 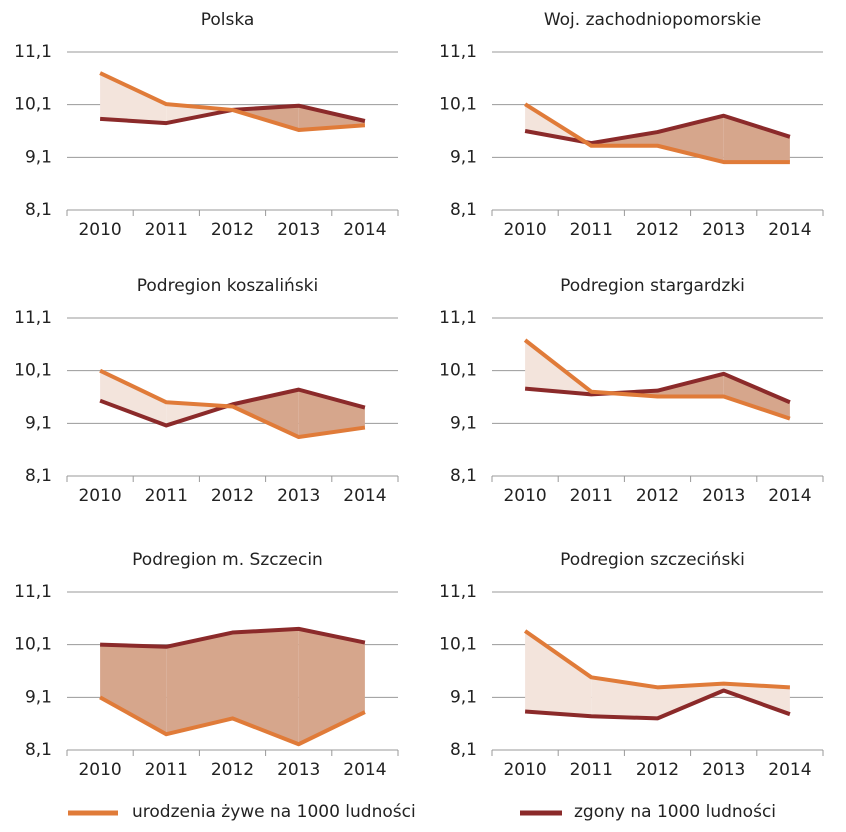 What do you see at coordinates (675, 812) in the screenshot?
I see `legend-label: zgony na 1000 ludności` at bounding box center [675, 812].